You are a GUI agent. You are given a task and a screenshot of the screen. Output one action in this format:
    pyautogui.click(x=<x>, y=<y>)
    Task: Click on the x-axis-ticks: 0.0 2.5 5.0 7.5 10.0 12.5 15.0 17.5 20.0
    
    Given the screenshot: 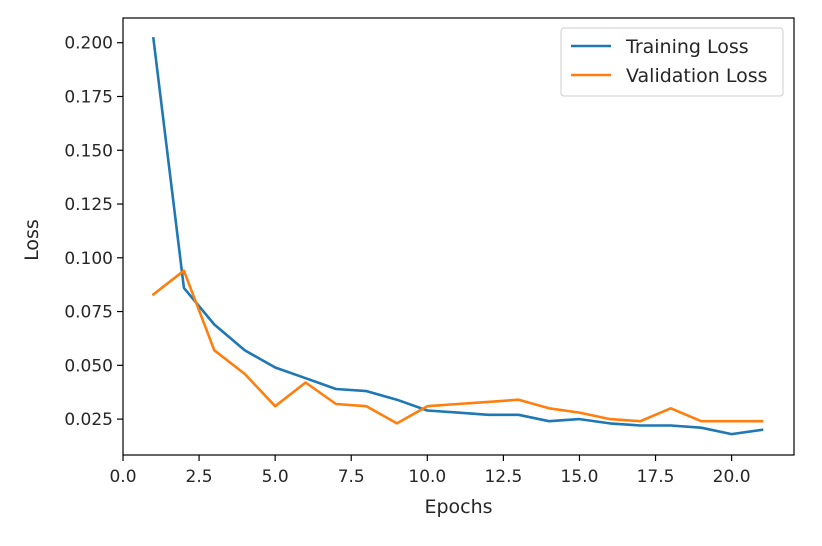 What is the action you would take?
    pyautogui.click(x=430, y=471)
    